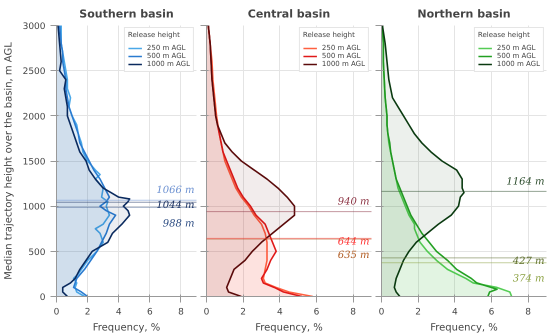 Image resolution: width=550 pixels, height=336 pixels. Describe the element at coordinates (525, 182) in the screenshot. I see `ref-line-label: 1164 m` at that location.